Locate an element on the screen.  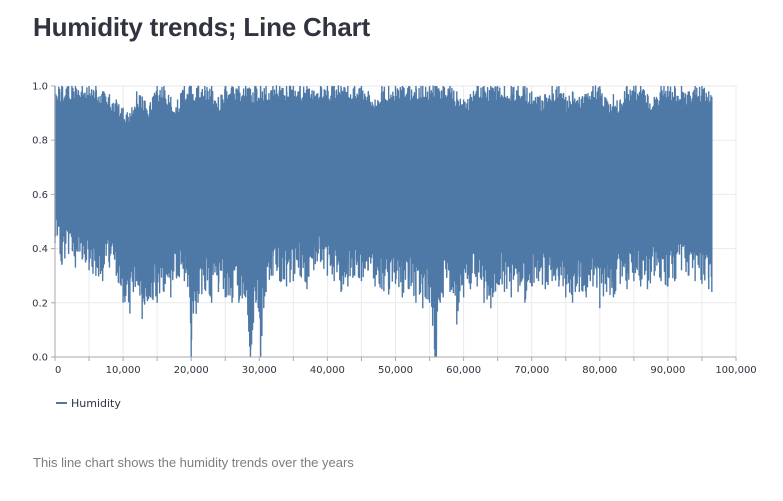
y-tick-label: 0.0 is located at coordinates (40, 358).